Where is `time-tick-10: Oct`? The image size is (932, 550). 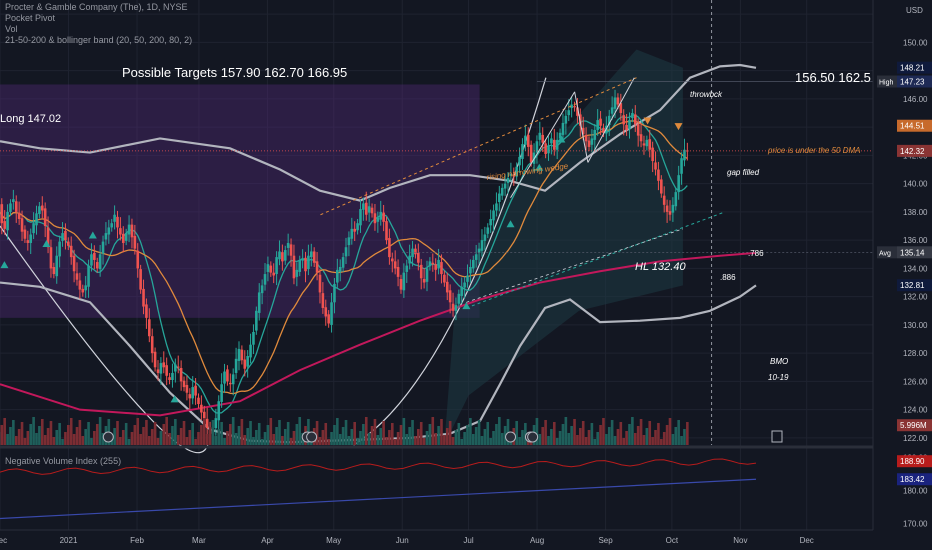 time-tick-10: Oct is located at coordinates (672, 540).